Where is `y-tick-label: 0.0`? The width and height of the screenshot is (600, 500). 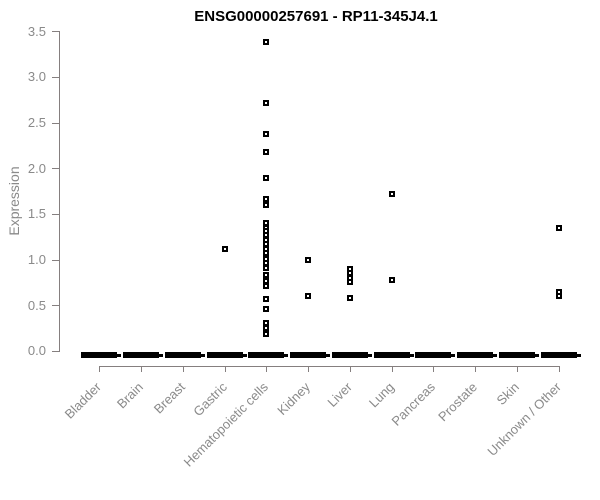 y-tick-label: 0.0 is located at coordinates (36, 351).